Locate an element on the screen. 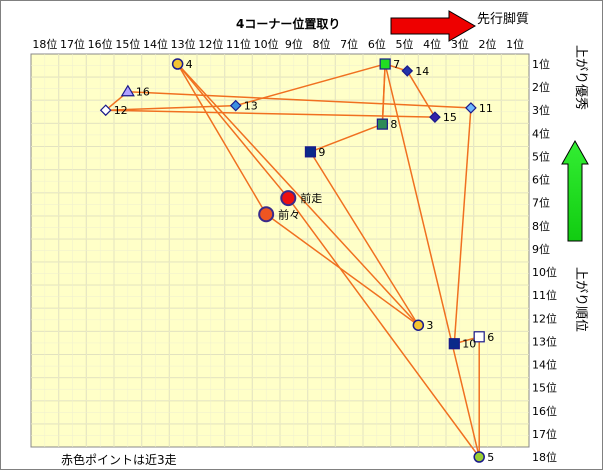  y-tick-label: 10位 is located at coordinates (544, 272).